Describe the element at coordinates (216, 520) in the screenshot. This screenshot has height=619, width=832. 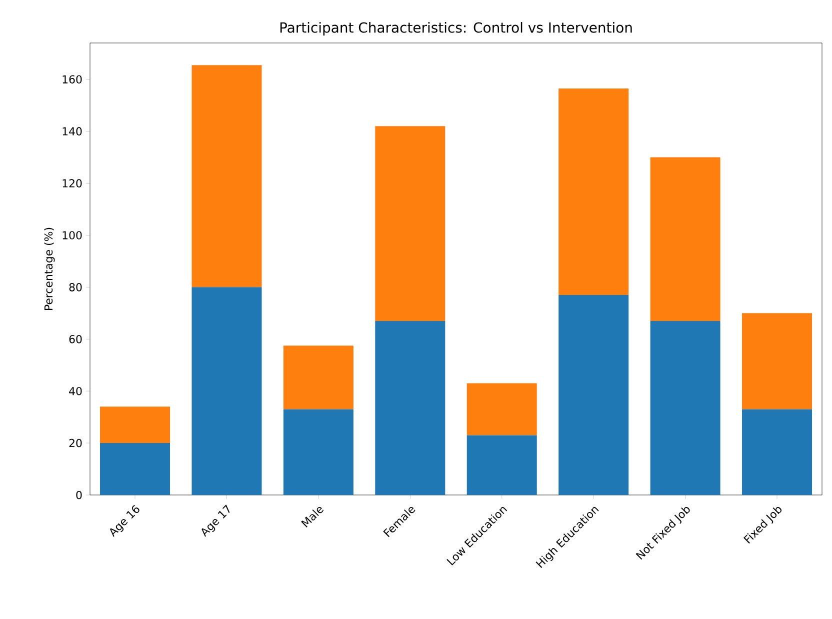
I see `x-tick-label: Age 17` at that location.